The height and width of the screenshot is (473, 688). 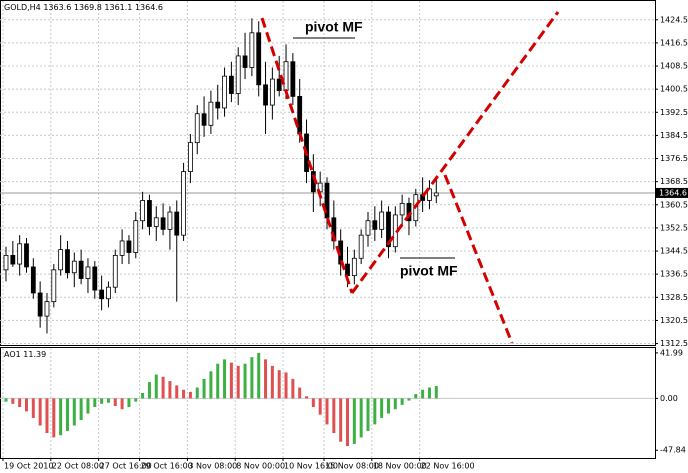 I want to click on y-tick-label: 1336.5, so click(x=674, y=274).